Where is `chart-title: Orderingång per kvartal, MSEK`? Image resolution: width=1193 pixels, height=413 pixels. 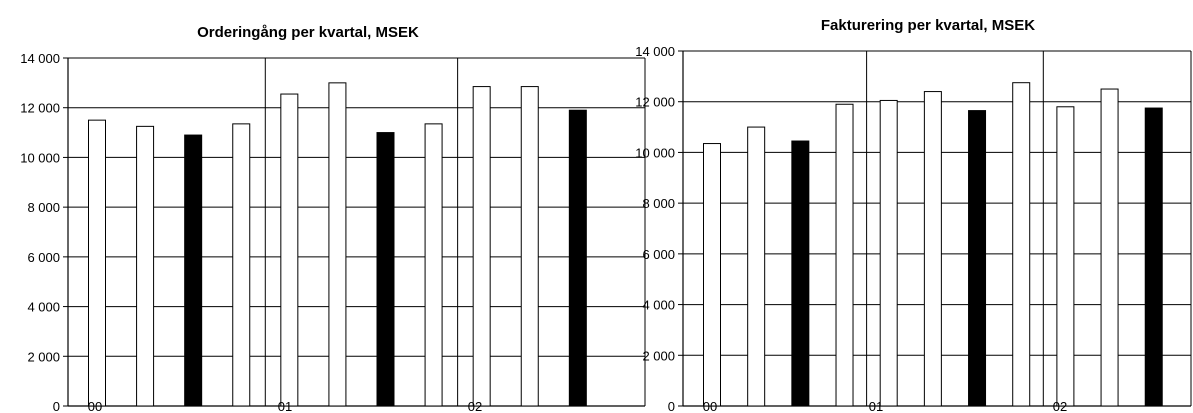
chart-title: Orderingång per kvartal, MSEK is located at coordinates (308, 32).